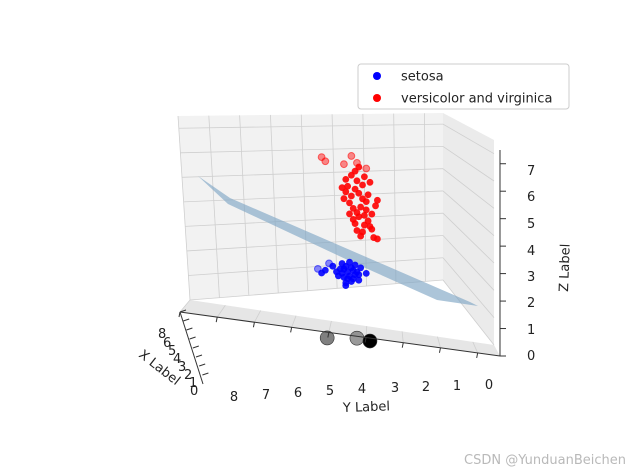 Image resolution: width=640 pixels, height=476 pixels. I want to click on watermark: CSDN @YunduanBeichen, so click(545, 460).